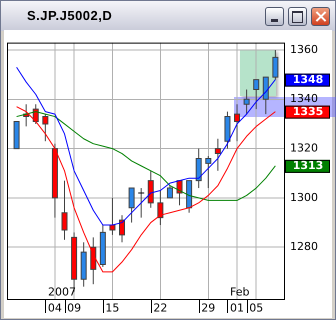 Image resolution: width=336 pixels, height=320 pixels. Describe the element at coordinates (55, 307) in the screenshot. I see `x-tick-label: 04` at that location.